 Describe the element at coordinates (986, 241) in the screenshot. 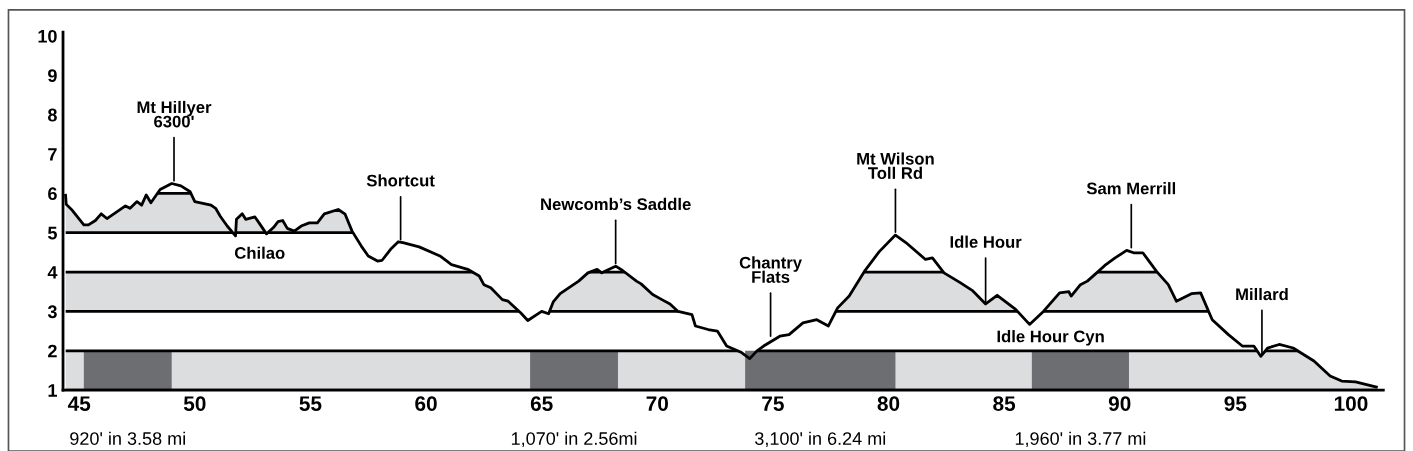

I see `annotation: Idle Hour` at that location.